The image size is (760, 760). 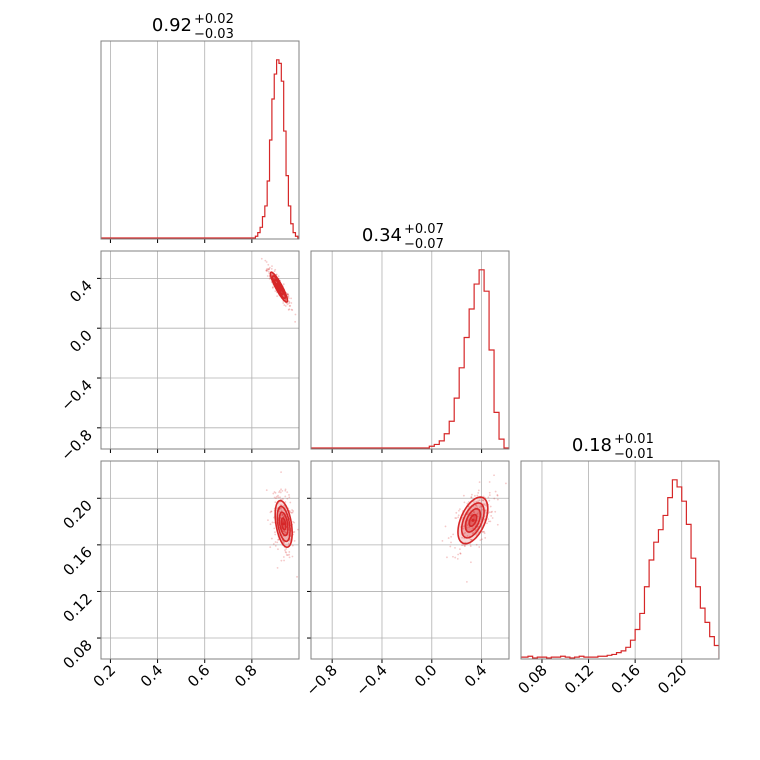 What do you see at coordinates (76, 445) in the screenshot?
I see `y-tick-label: −0.8` at bounding box center [76, 445].